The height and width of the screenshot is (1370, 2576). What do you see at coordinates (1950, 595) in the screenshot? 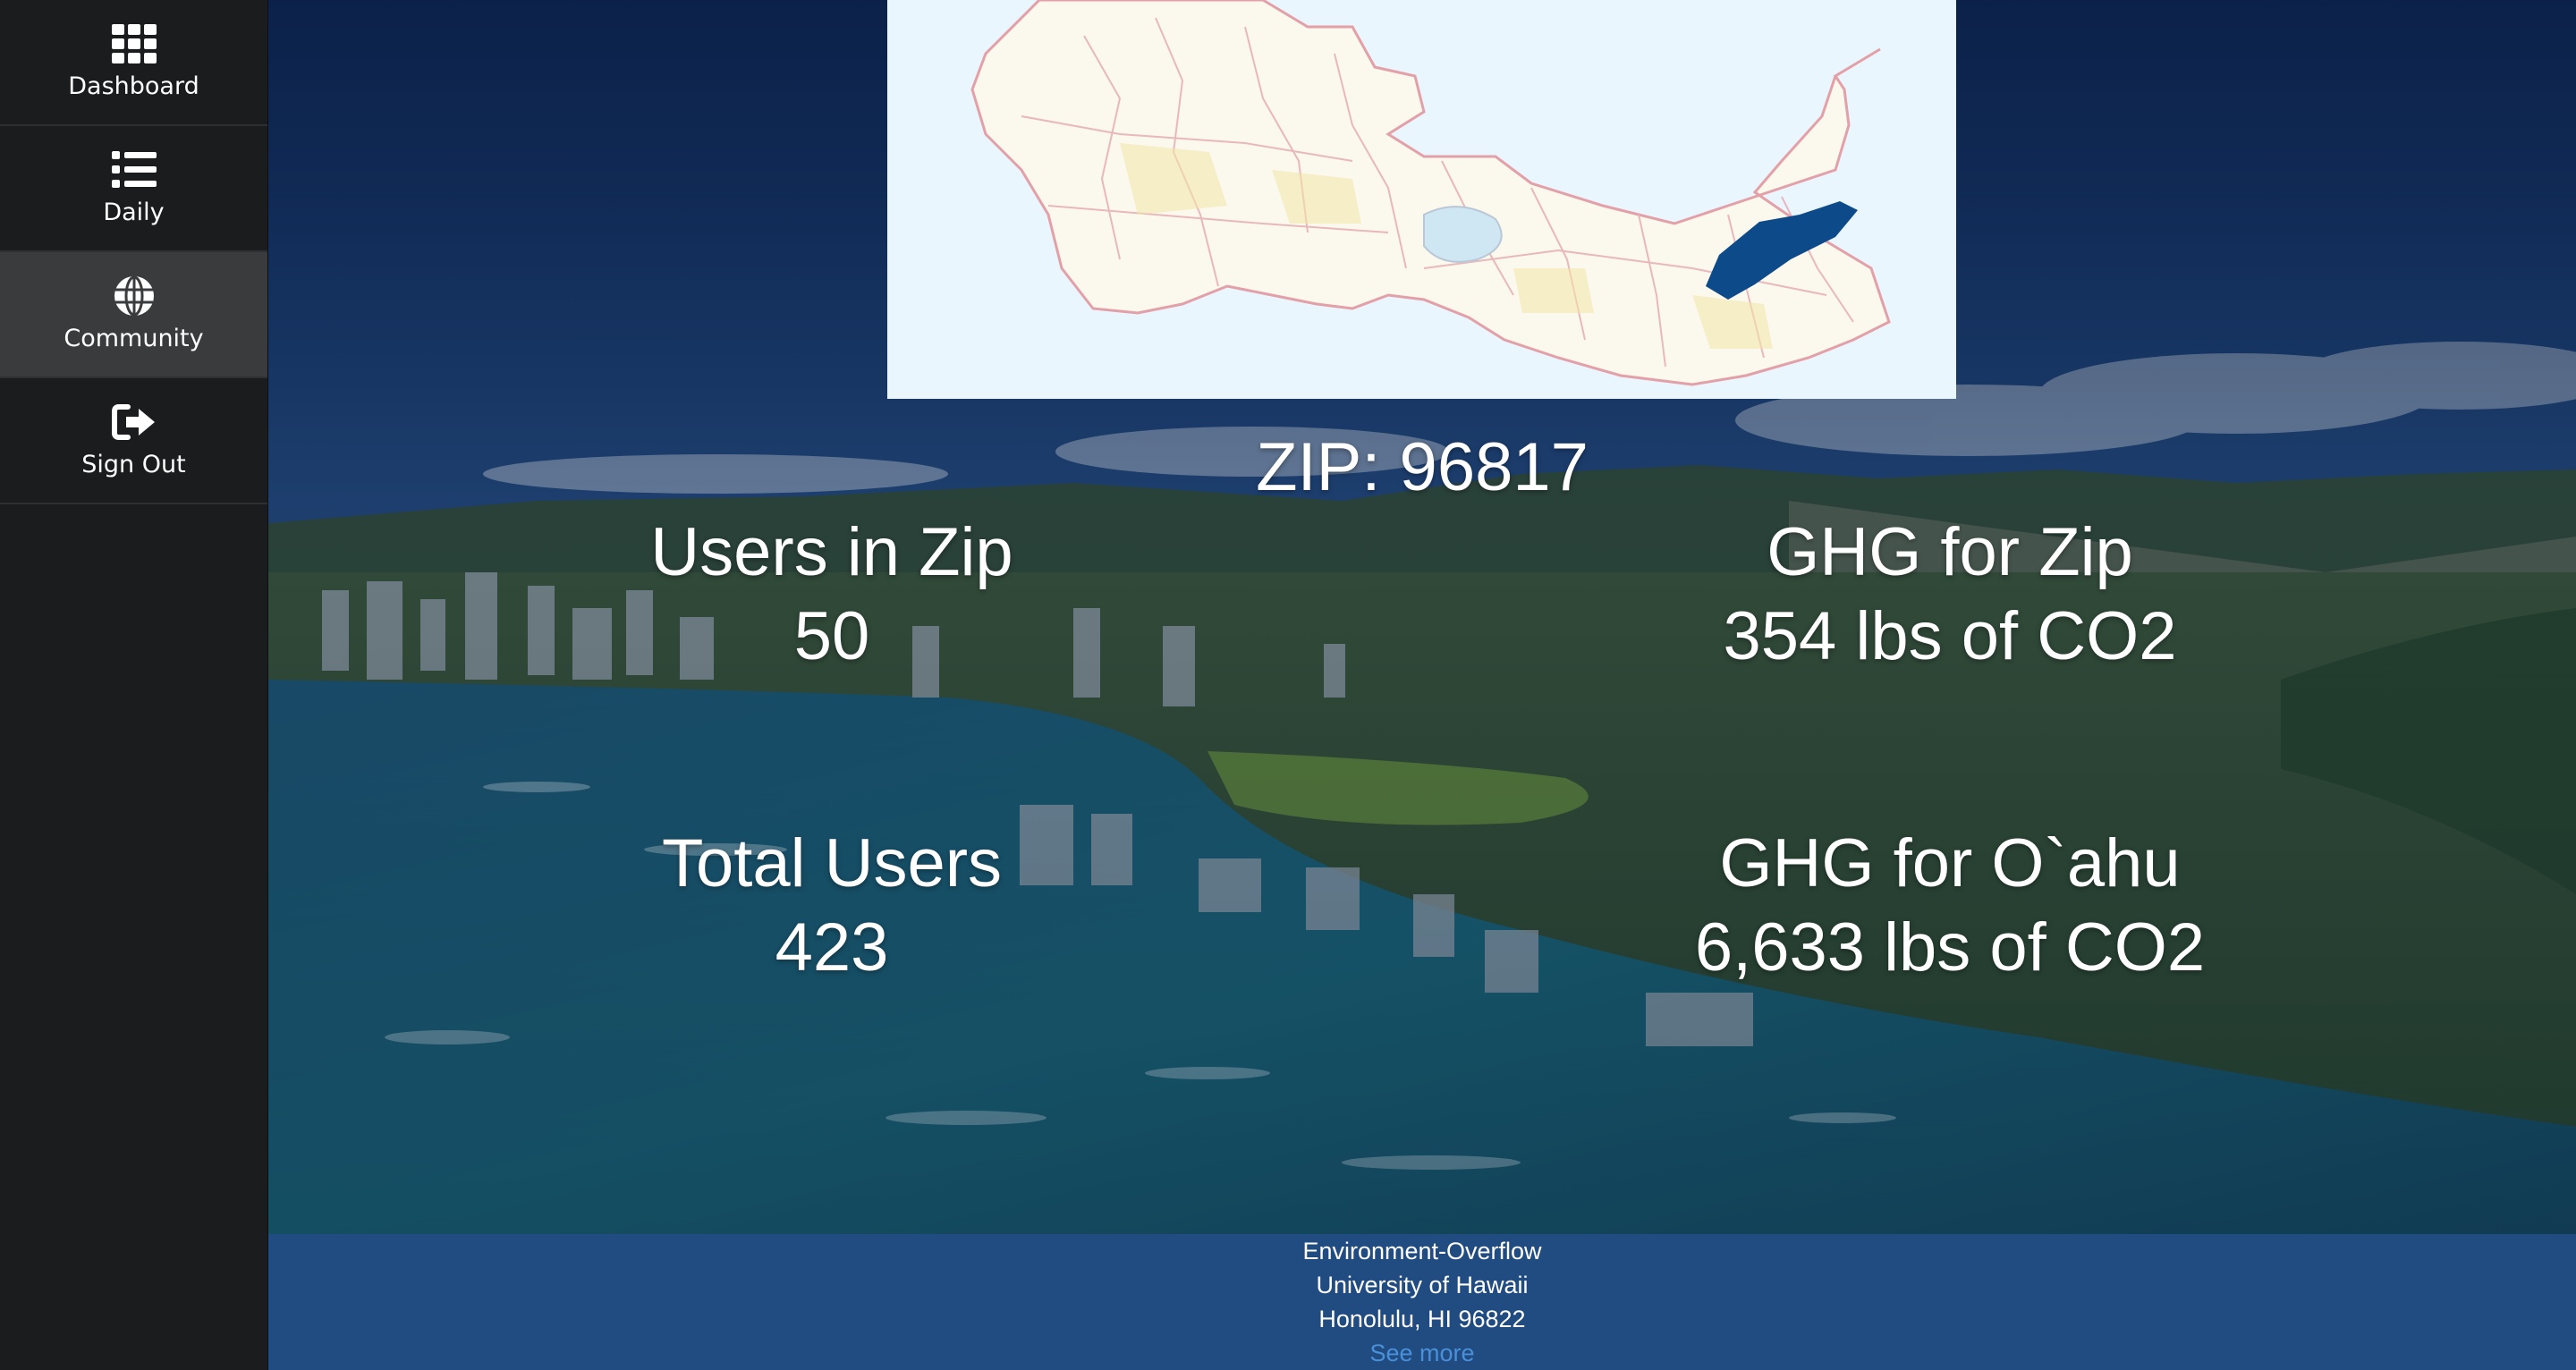
I see `ghg-for-zip-stat: GHG for Zip 354 lbs of CO2` at bounding box center [1950, 595].